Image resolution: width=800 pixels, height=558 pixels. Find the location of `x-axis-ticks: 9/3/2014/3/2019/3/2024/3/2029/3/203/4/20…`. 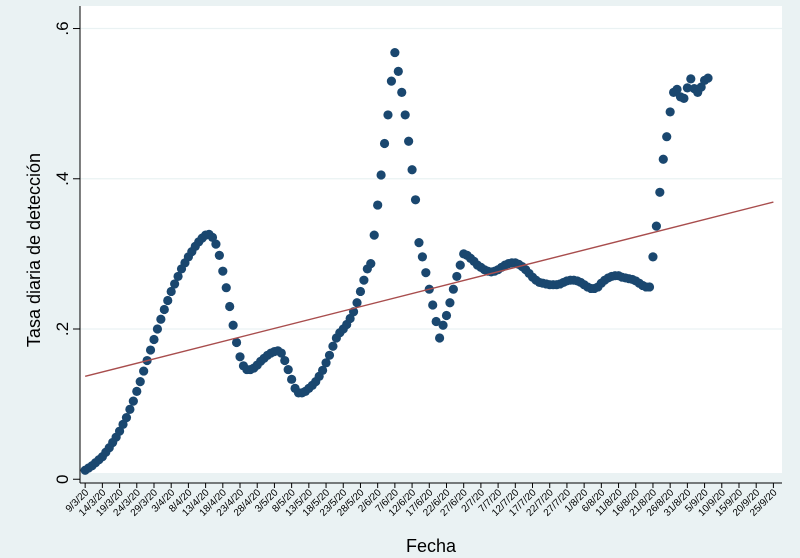

x-axis-ticks: 9/3/2014/3/2019/3/2024/3/2029/3/203/4/20… is located at coordinates (422, 501).